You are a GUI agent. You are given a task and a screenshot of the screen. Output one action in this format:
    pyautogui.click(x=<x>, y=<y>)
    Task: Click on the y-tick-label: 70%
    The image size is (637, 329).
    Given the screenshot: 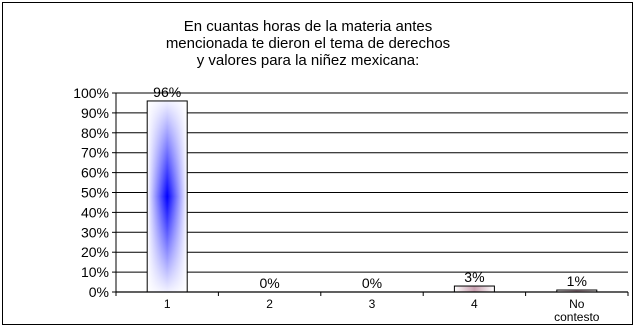 What is the action you would take?
    pyautogui.click(x=95, y=153)
    